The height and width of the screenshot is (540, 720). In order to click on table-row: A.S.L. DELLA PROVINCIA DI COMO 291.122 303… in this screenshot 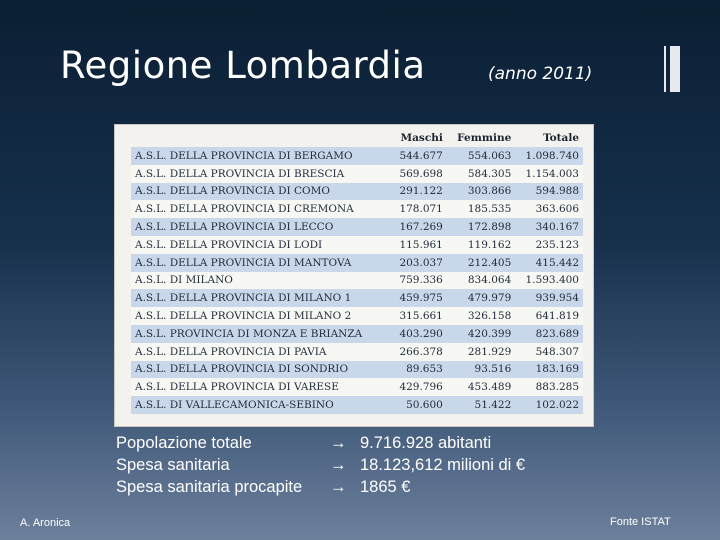, I will do `click(357, 191)`.